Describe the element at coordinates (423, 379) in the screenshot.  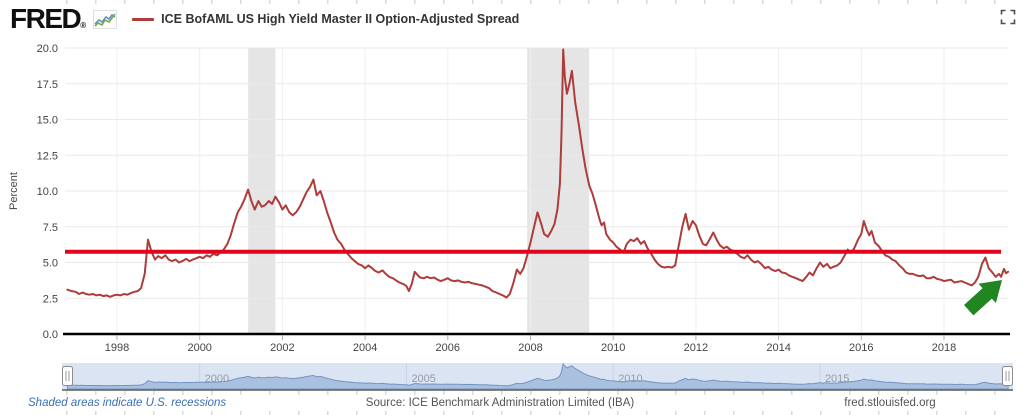
I see `slider-year-label: 2005` at that location.